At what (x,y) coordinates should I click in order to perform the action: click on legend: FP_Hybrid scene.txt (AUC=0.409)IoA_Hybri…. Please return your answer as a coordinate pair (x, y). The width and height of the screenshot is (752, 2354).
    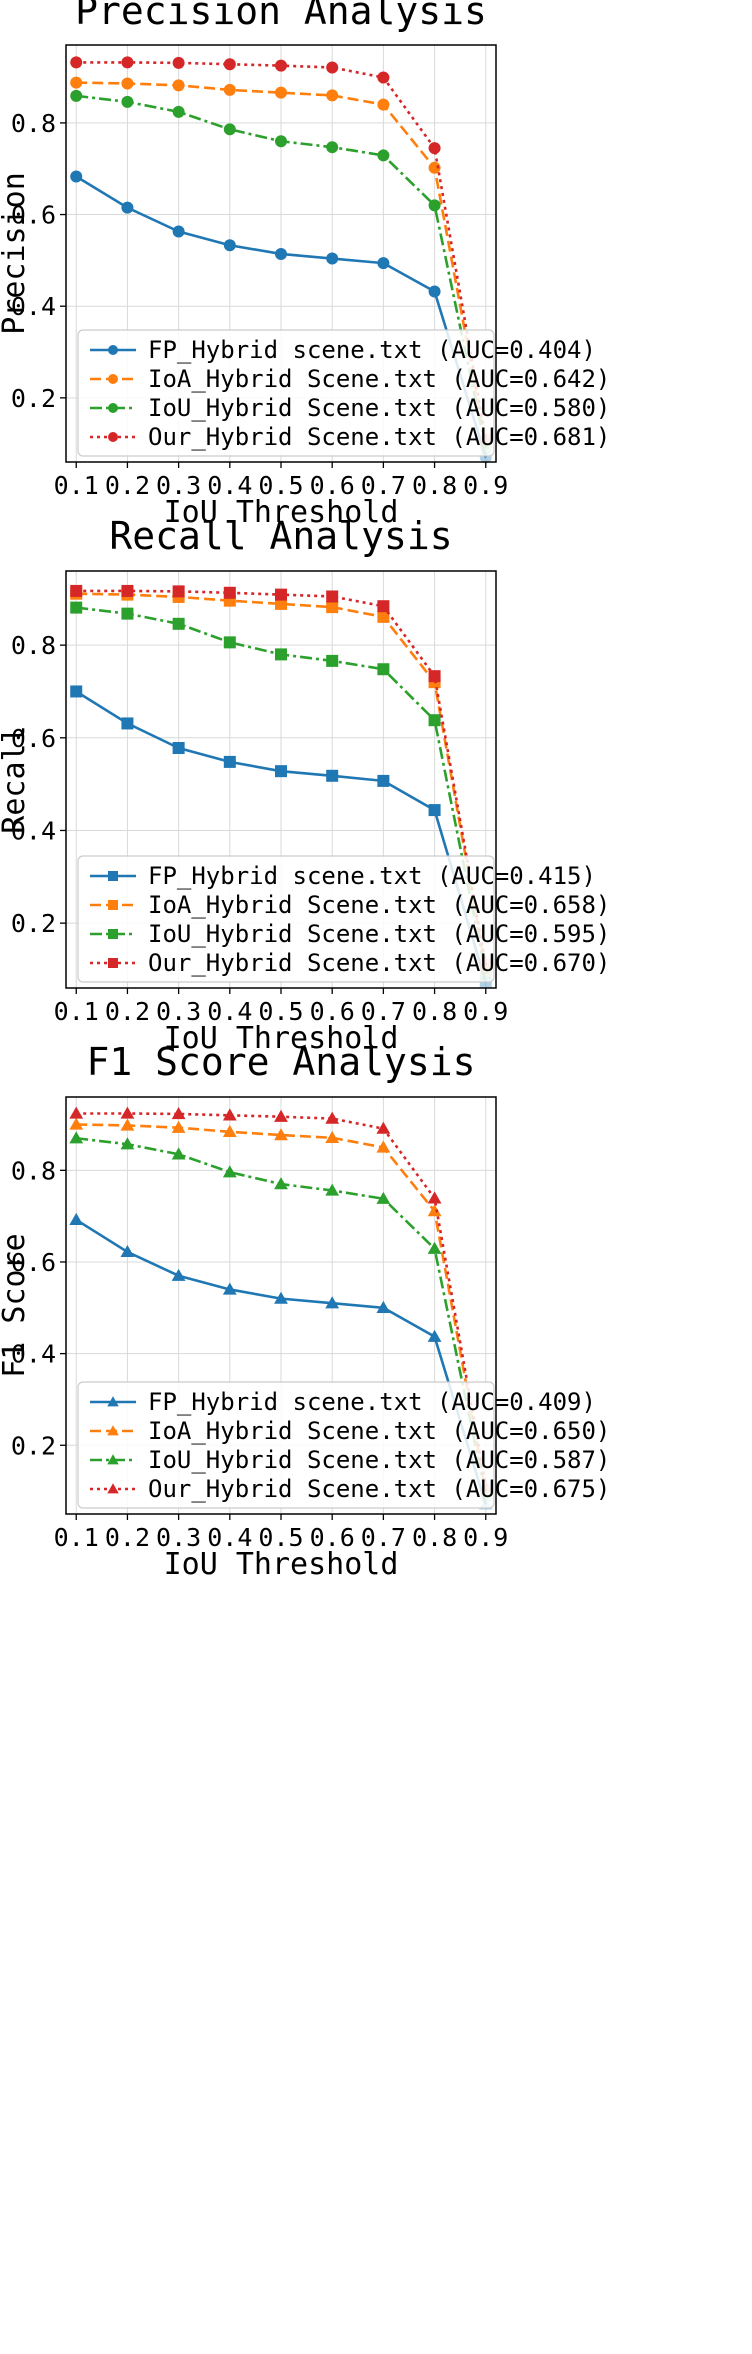
    Looking at the image, I should click on (343, 1445).